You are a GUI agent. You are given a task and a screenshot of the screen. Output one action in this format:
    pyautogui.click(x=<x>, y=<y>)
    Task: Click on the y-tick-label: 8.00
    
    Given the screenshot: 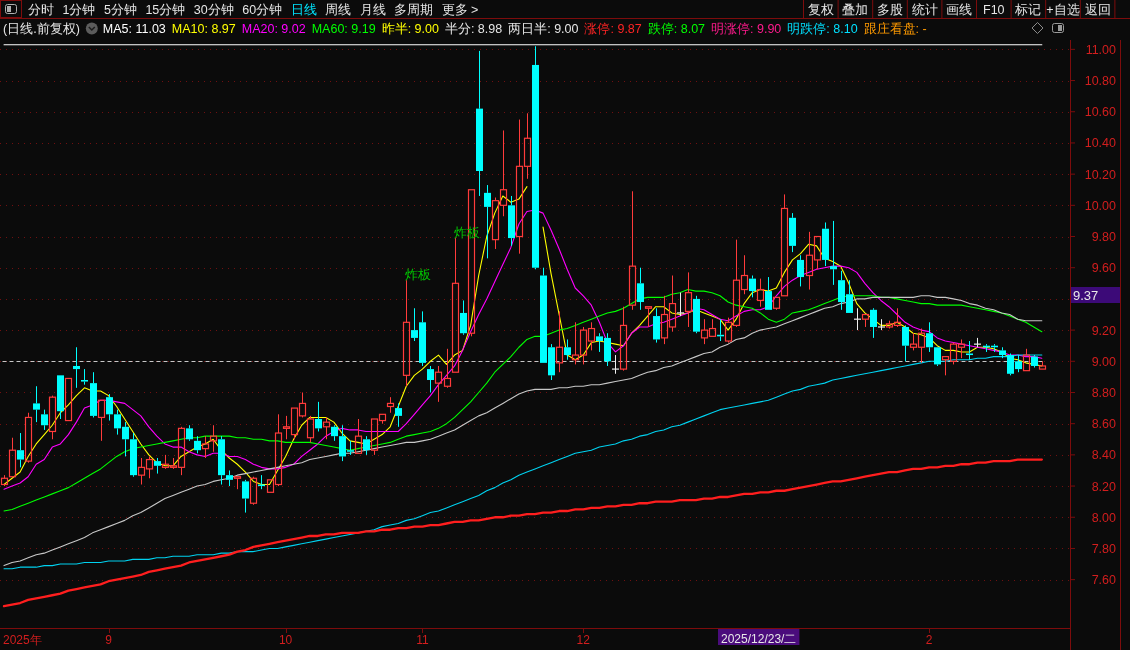 What is the action you would take?
    pyautogui.click(x=1103, y=517)
    